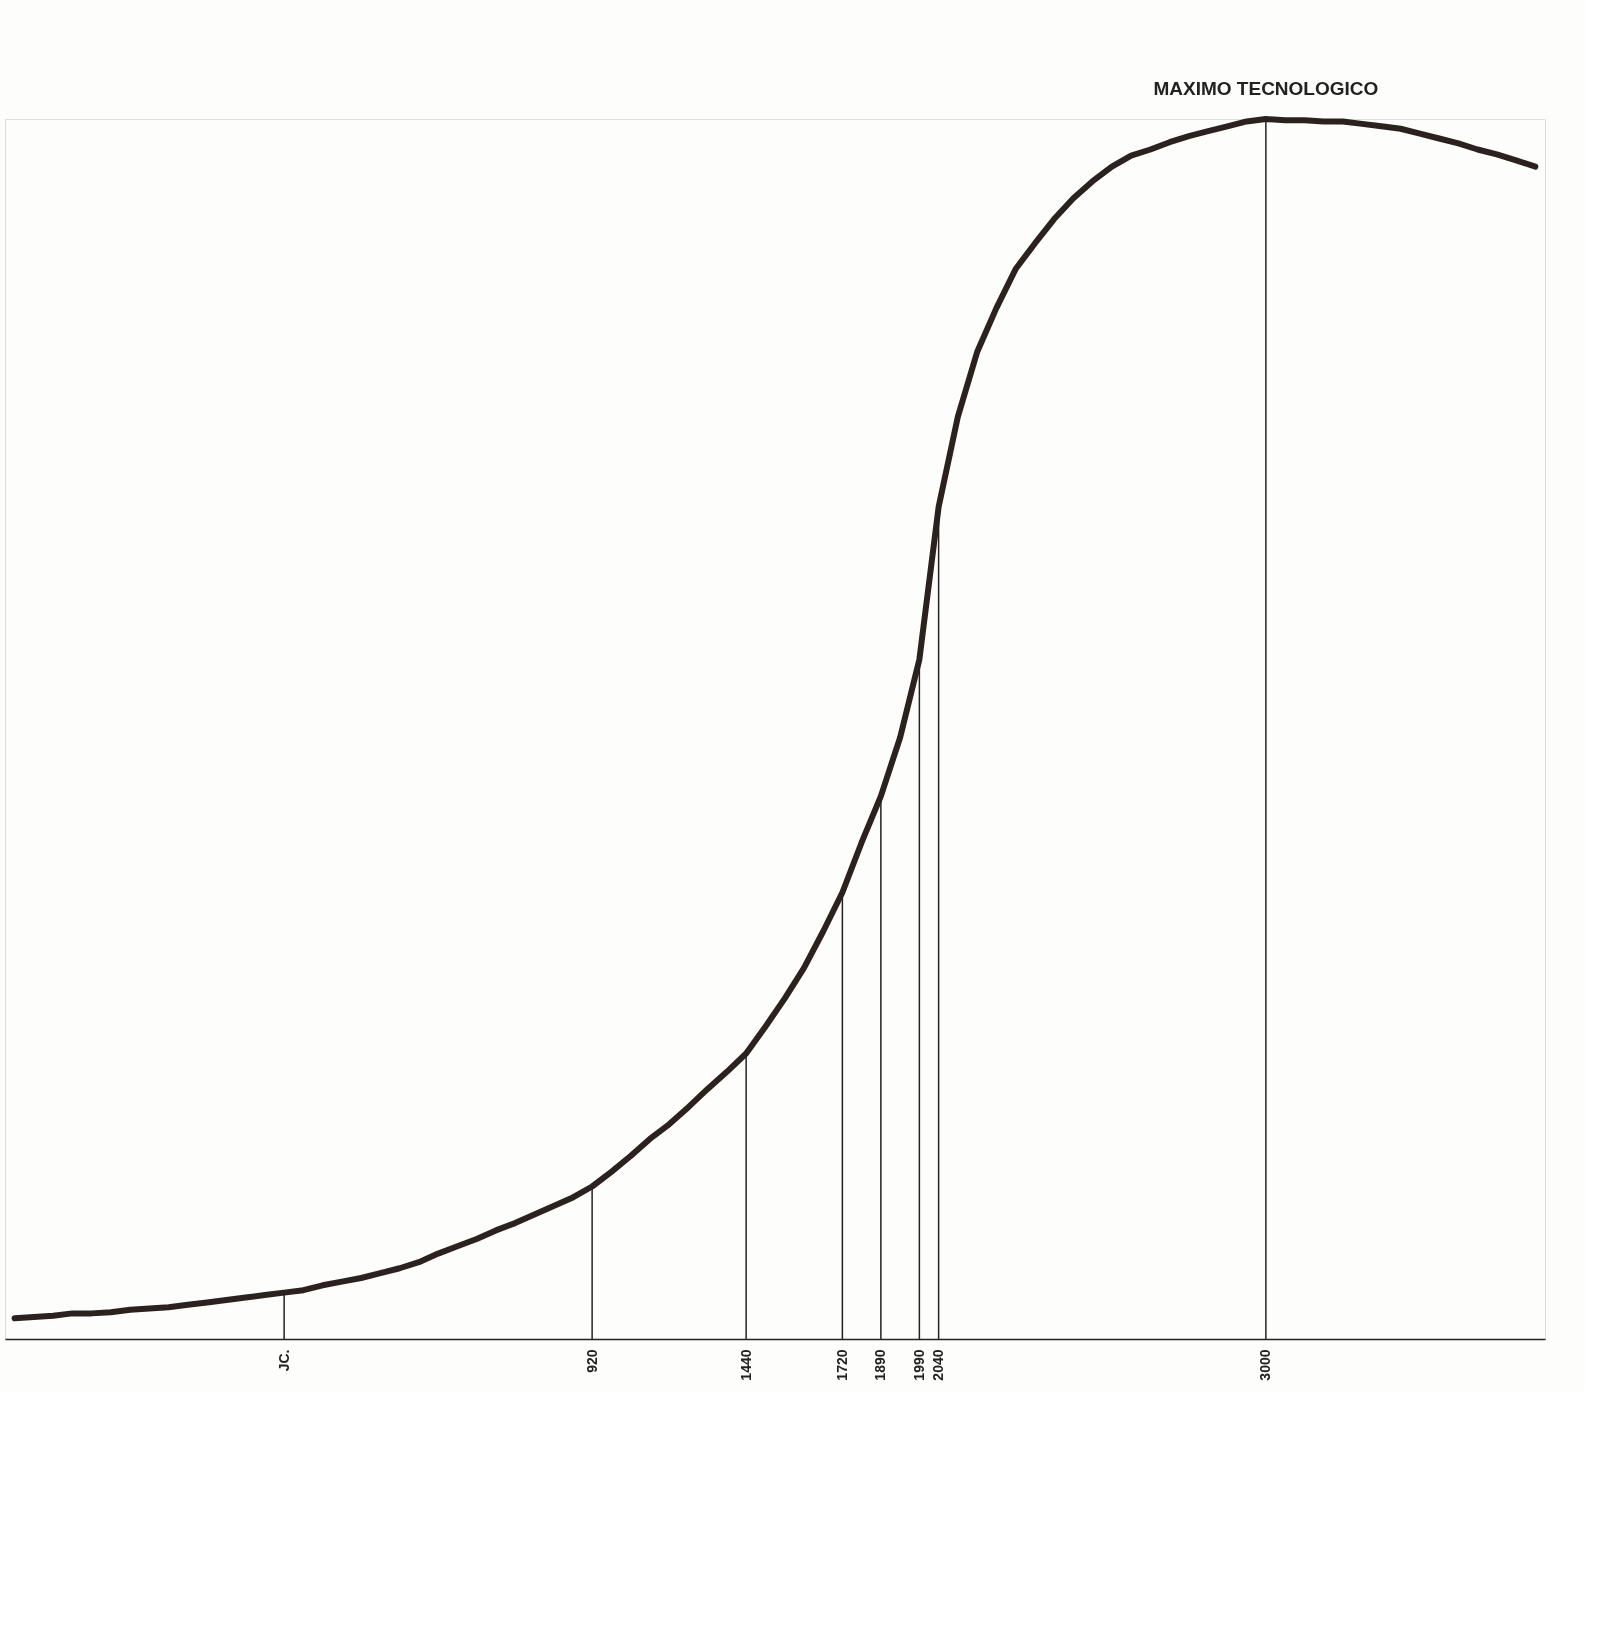  What do you see at coordinates (938, 1365) in the screenshot?
I see `x-tick-label: 2040` at bounding box center [938, 1365].